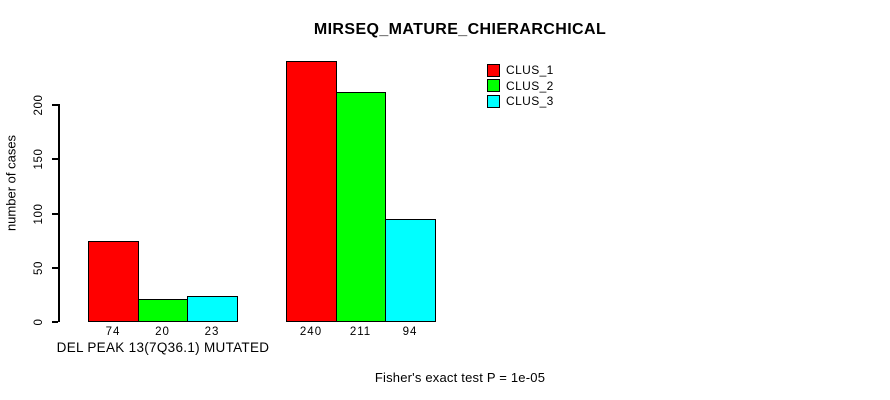 This screenshot has width=890, height=400. Describe the element at coordinates (460, 29) in the screenshot. I see `chart-title: MIRSEQ_MATURE_CHIERARCHICAL` at that location.